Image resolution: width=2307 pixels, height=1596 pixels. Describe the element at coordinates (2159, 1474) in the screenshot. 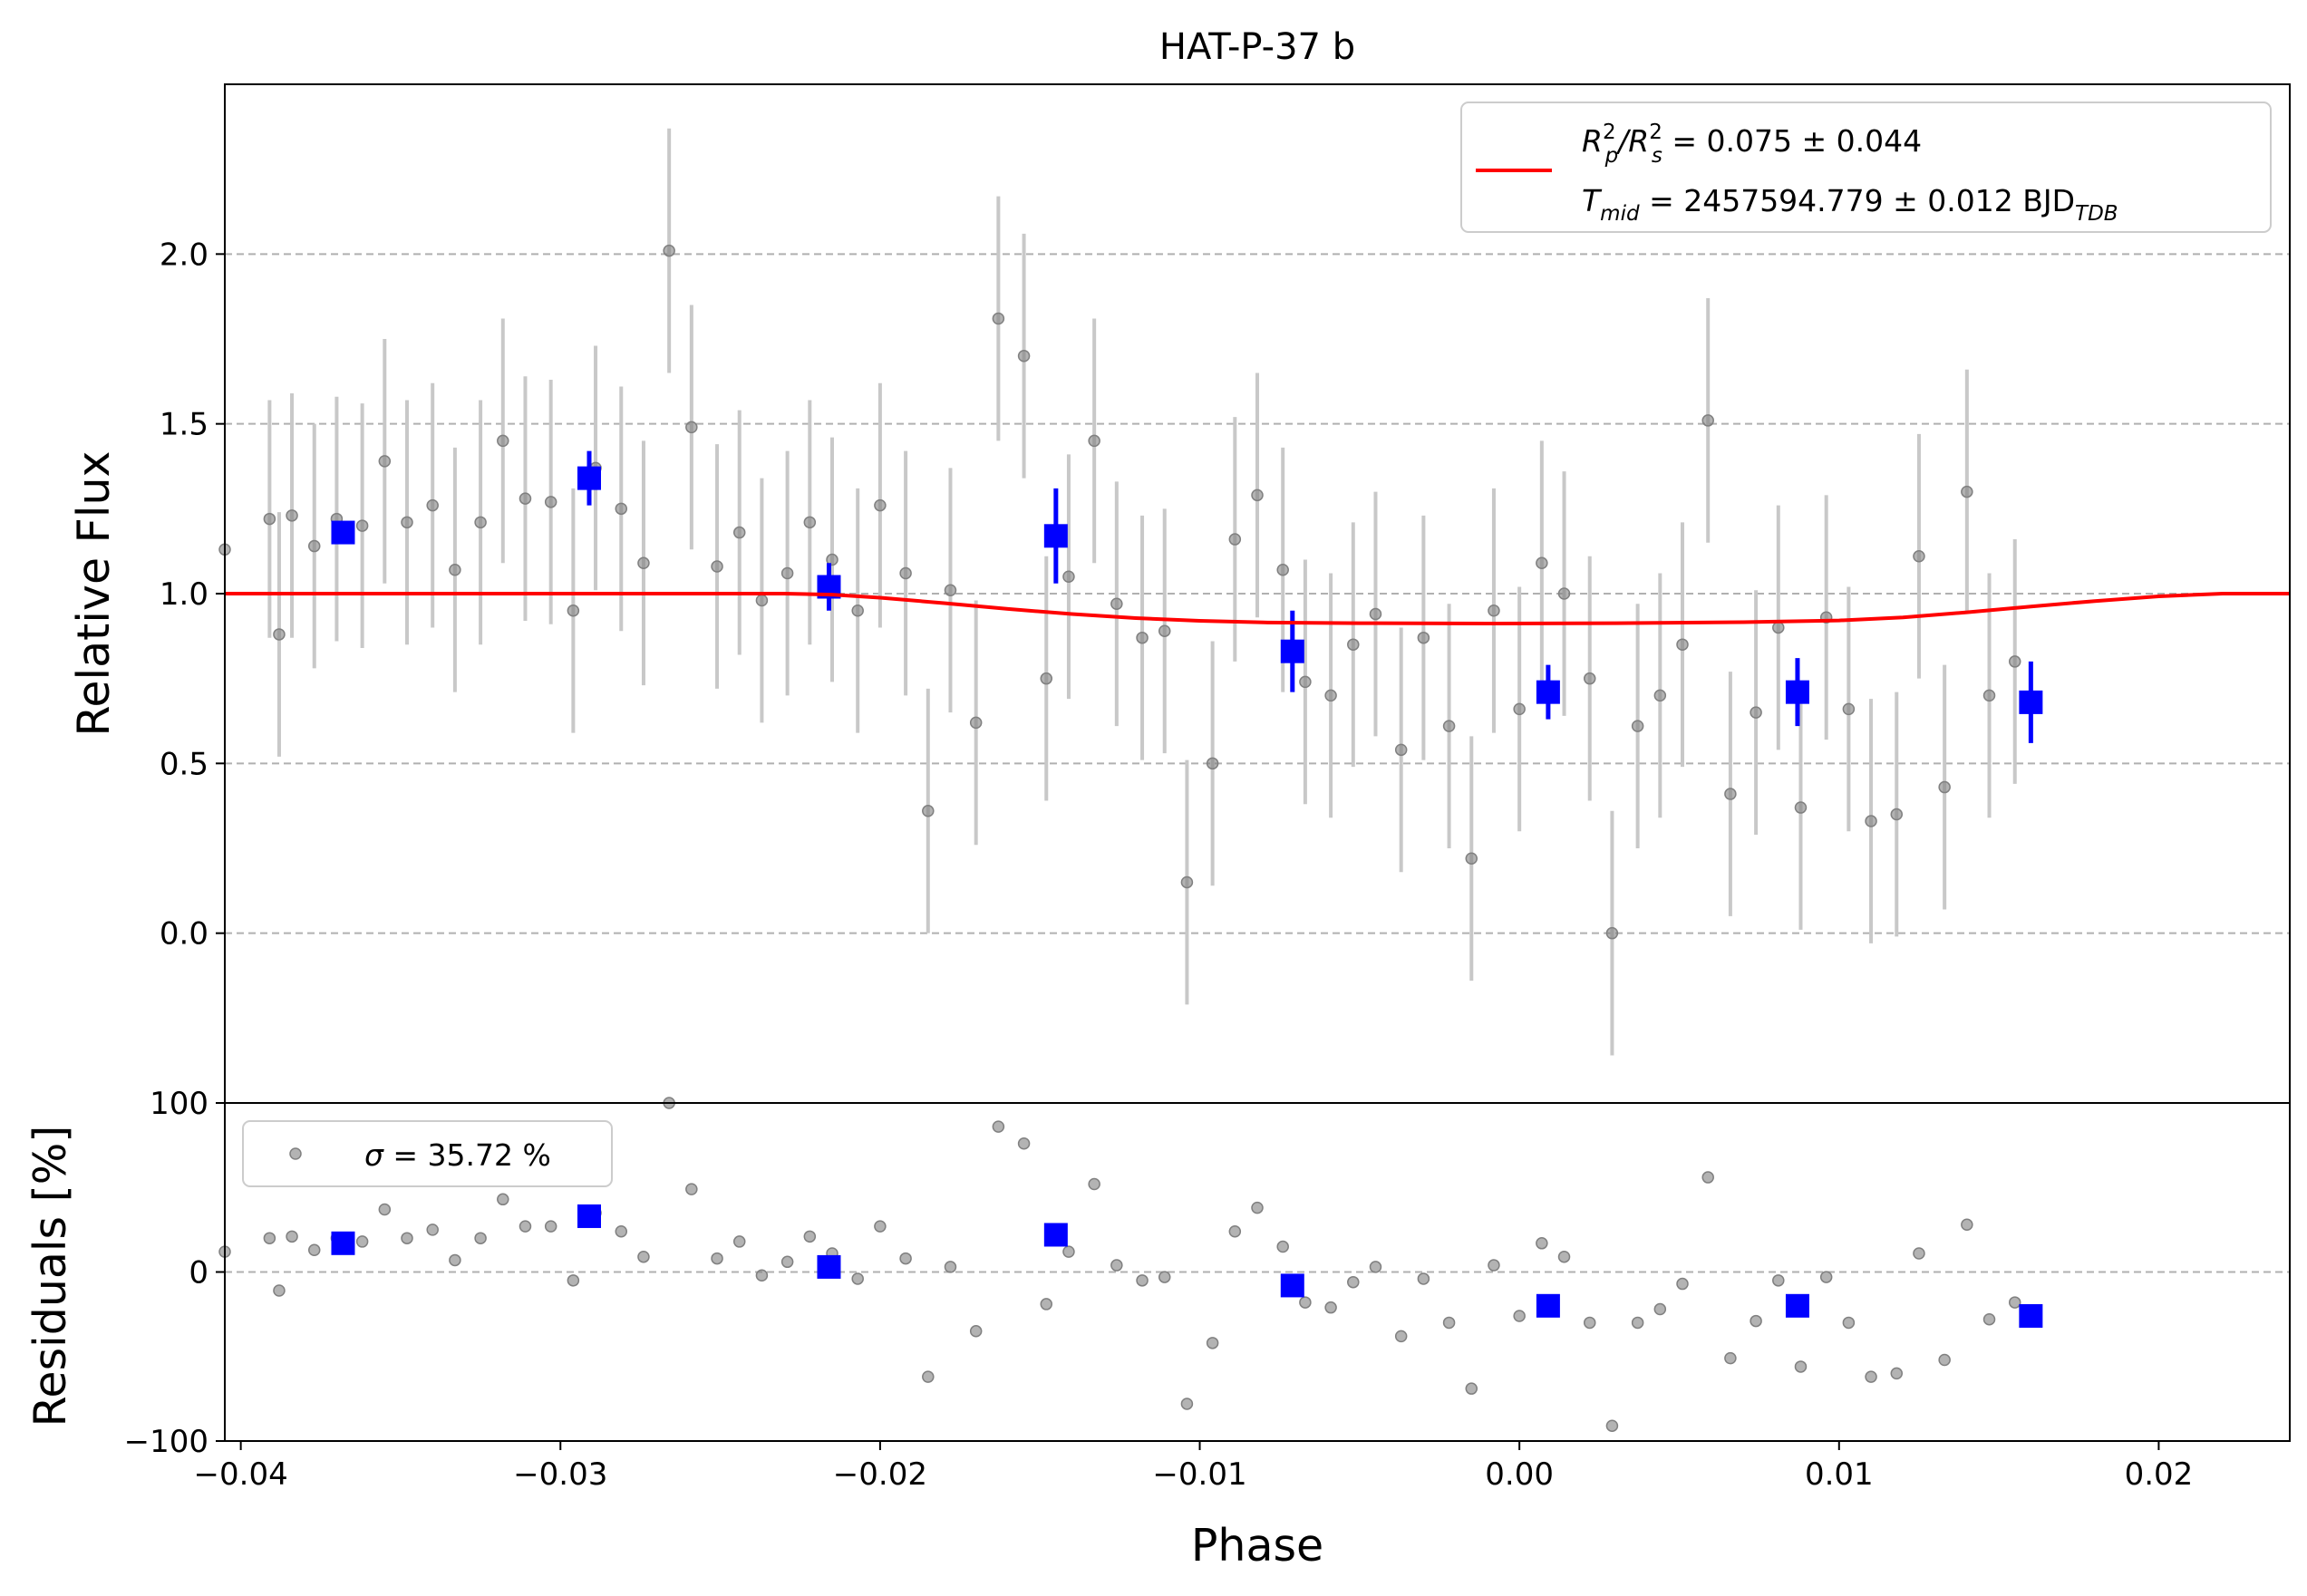

I see `phase-x-tick-label: 0.02` at that location.